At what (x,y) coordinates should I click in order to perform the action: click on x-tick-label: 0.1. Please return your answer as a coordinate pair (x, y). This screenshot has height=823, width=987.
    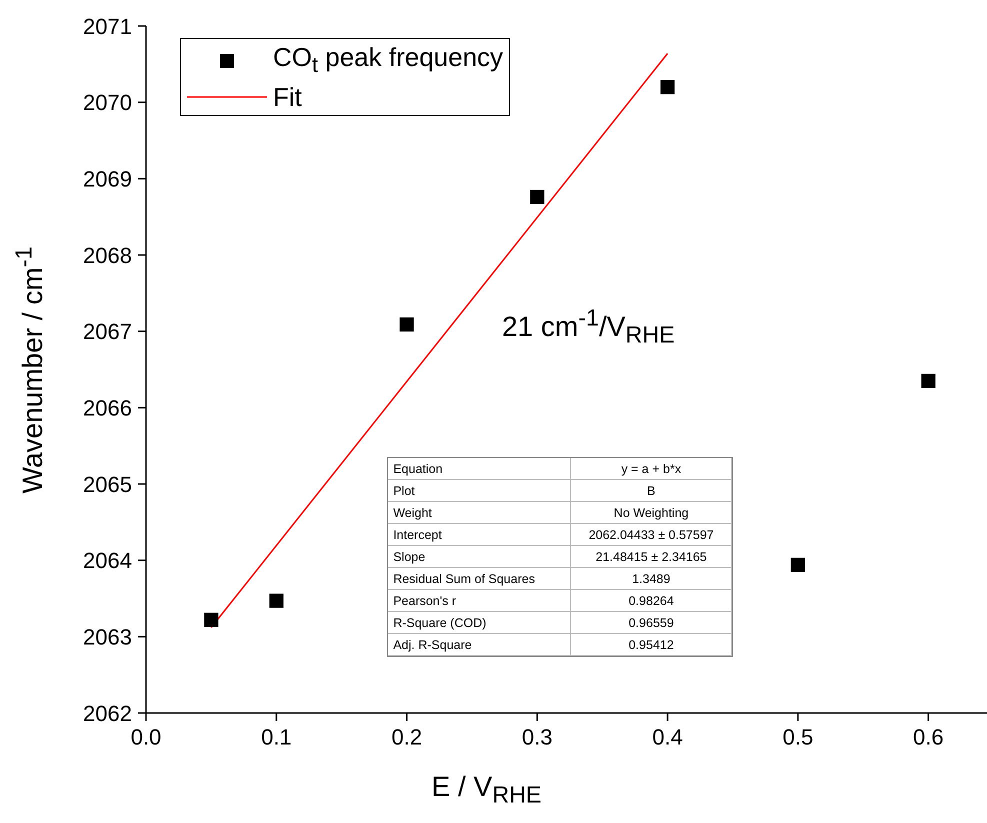
    Looking at the image, I should click on (276, 737).